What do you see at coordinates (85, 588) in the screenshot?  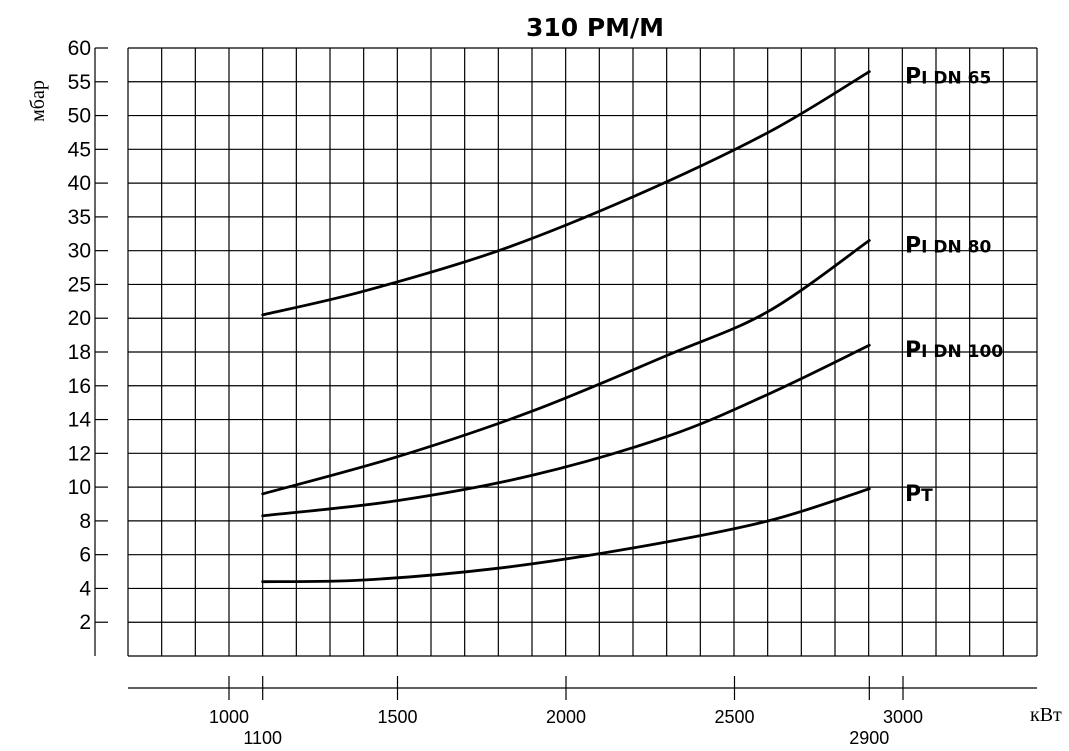 I see `y-tick-label: 4` at bounding box center [85, 588].